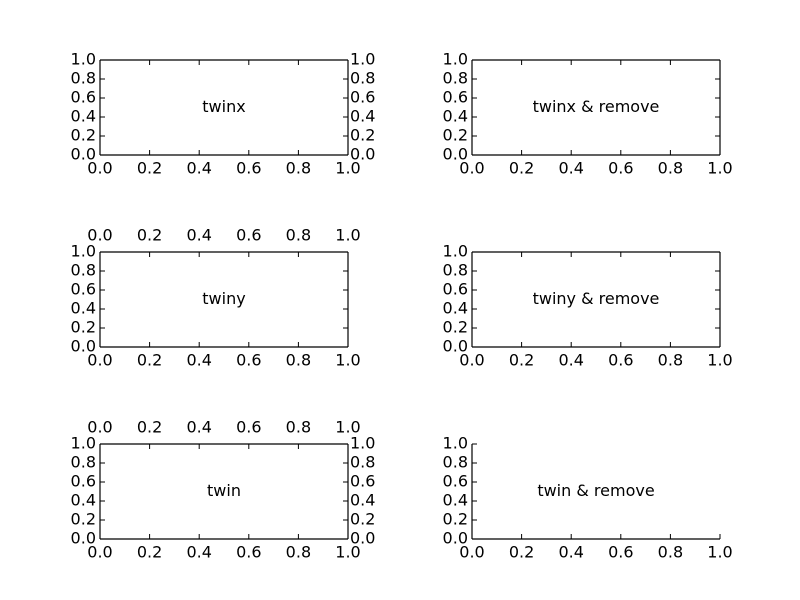 Image resolution: width=800 pixels, height=600 pixels. I want to click on subplot-label: twiny & remove, so click(596, 298).